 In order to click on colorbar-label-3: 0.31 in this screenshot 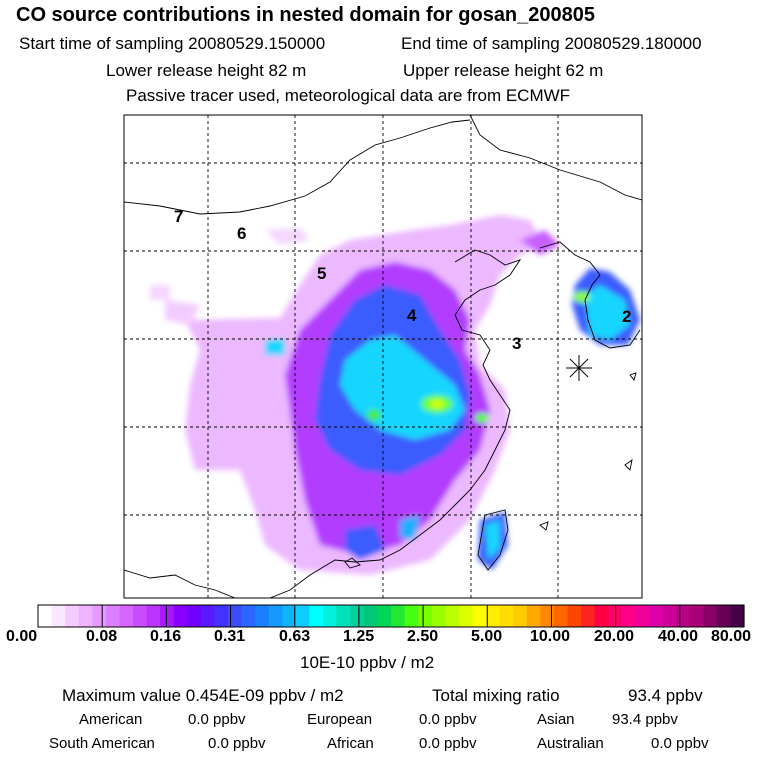, I will do `click(230, 636)`.